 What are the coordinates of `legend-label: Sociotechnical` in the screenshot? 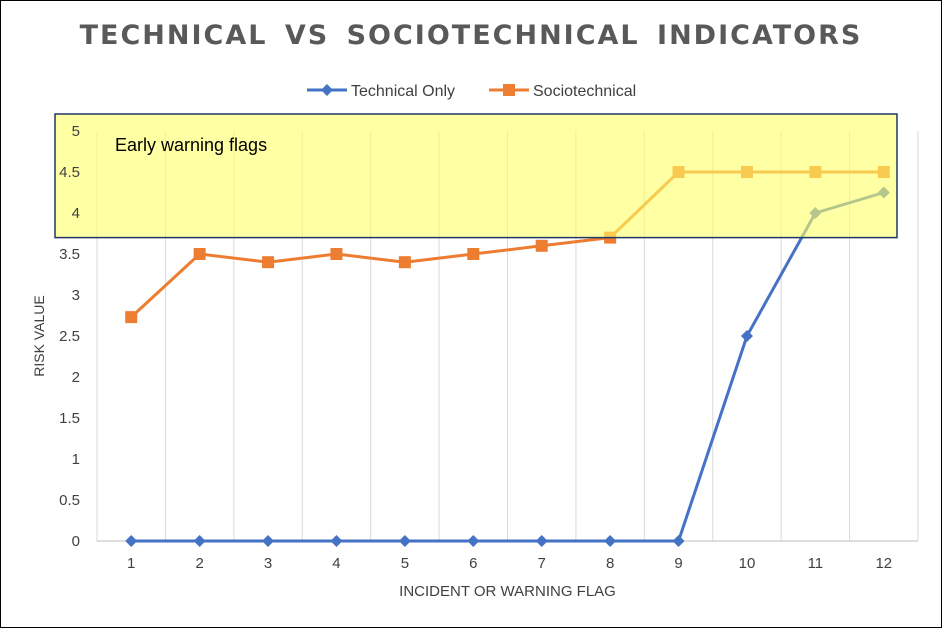 It's located at (584, 91).